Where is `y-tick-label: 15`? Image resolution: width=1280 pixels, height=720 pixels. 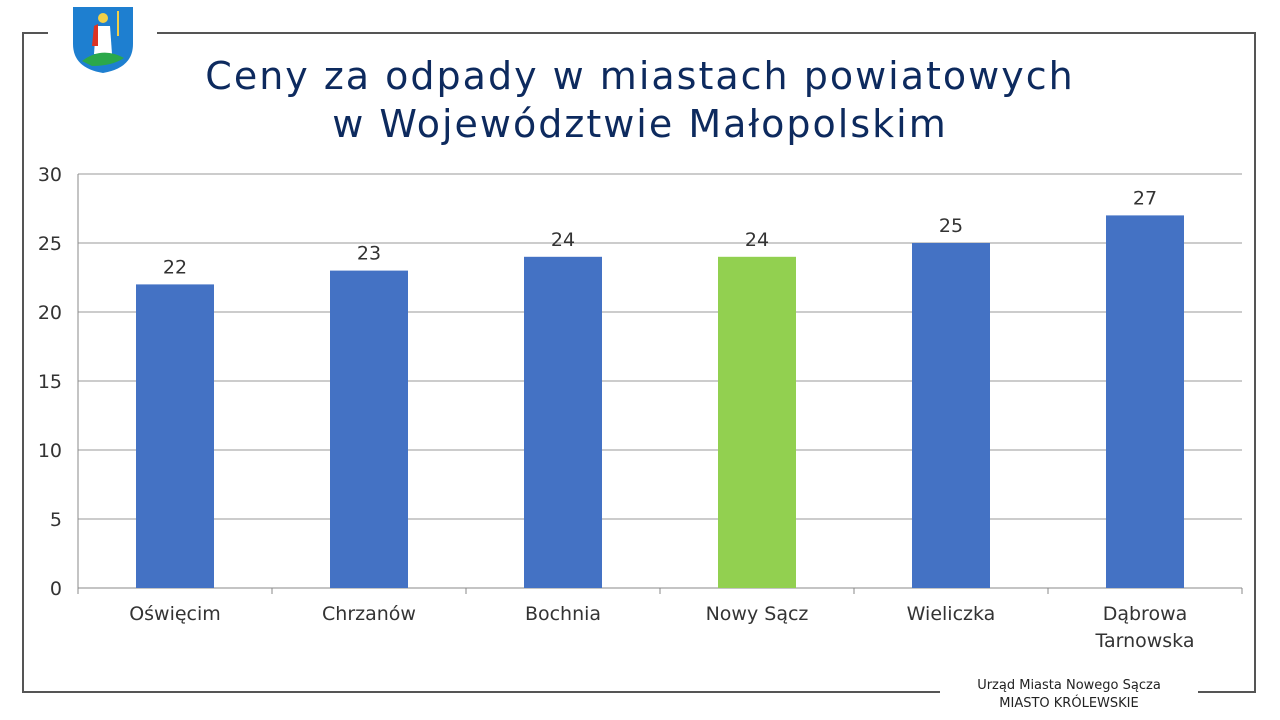 y-tick-label: 15 is located at coordinates (50, 382).